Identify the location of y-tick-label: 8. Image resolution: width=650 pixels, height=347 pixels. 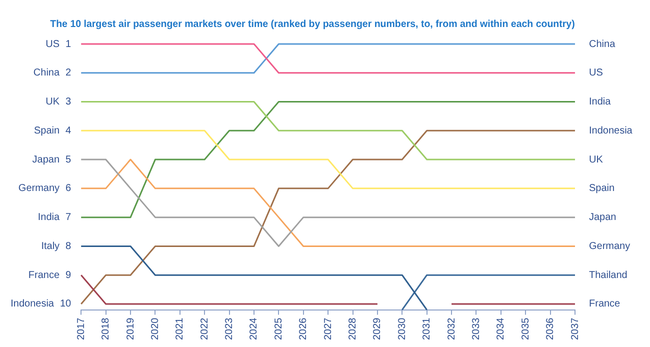
(69, 246).